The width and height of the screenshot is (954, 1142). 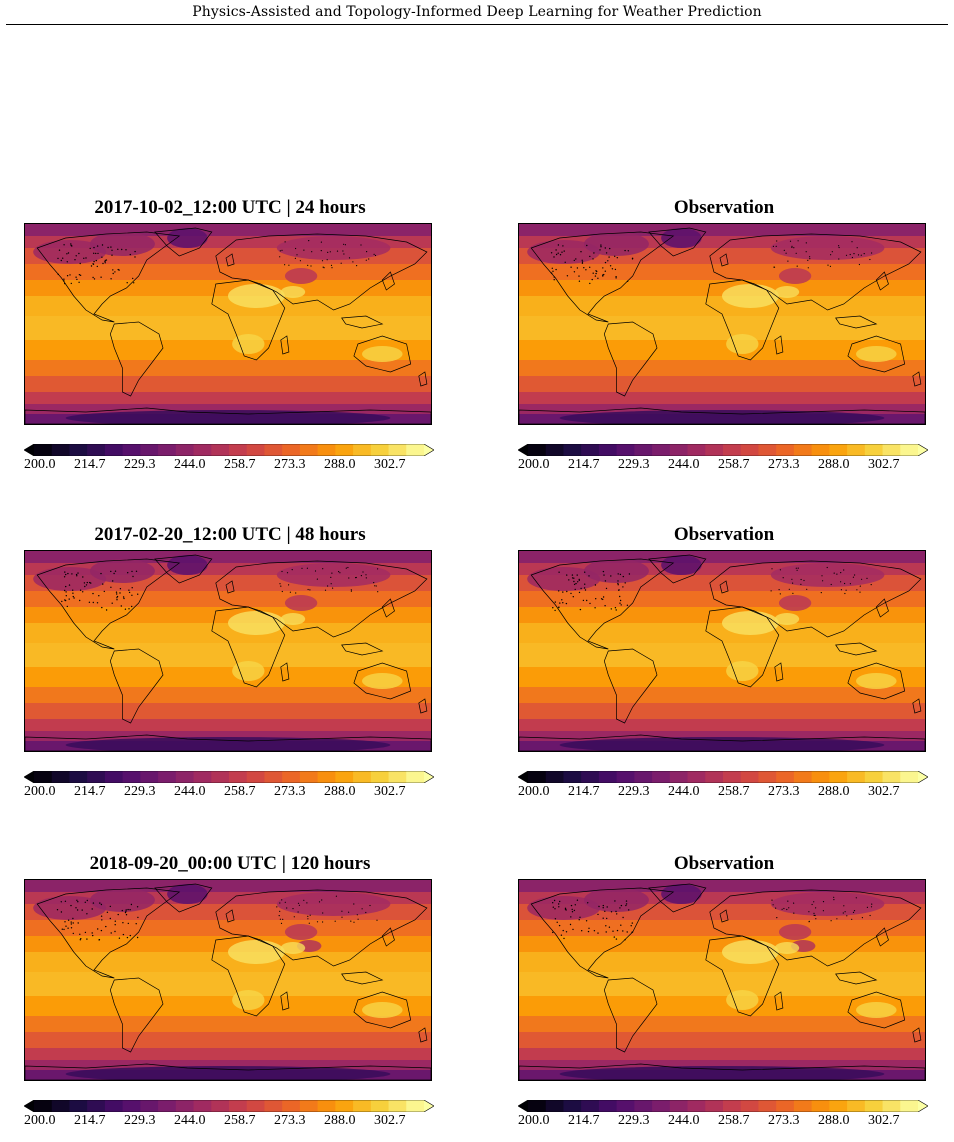 I want to click on panel-title: 2017-10-02_12:00 UTC | 24 hours, so click(x=230, y=207).